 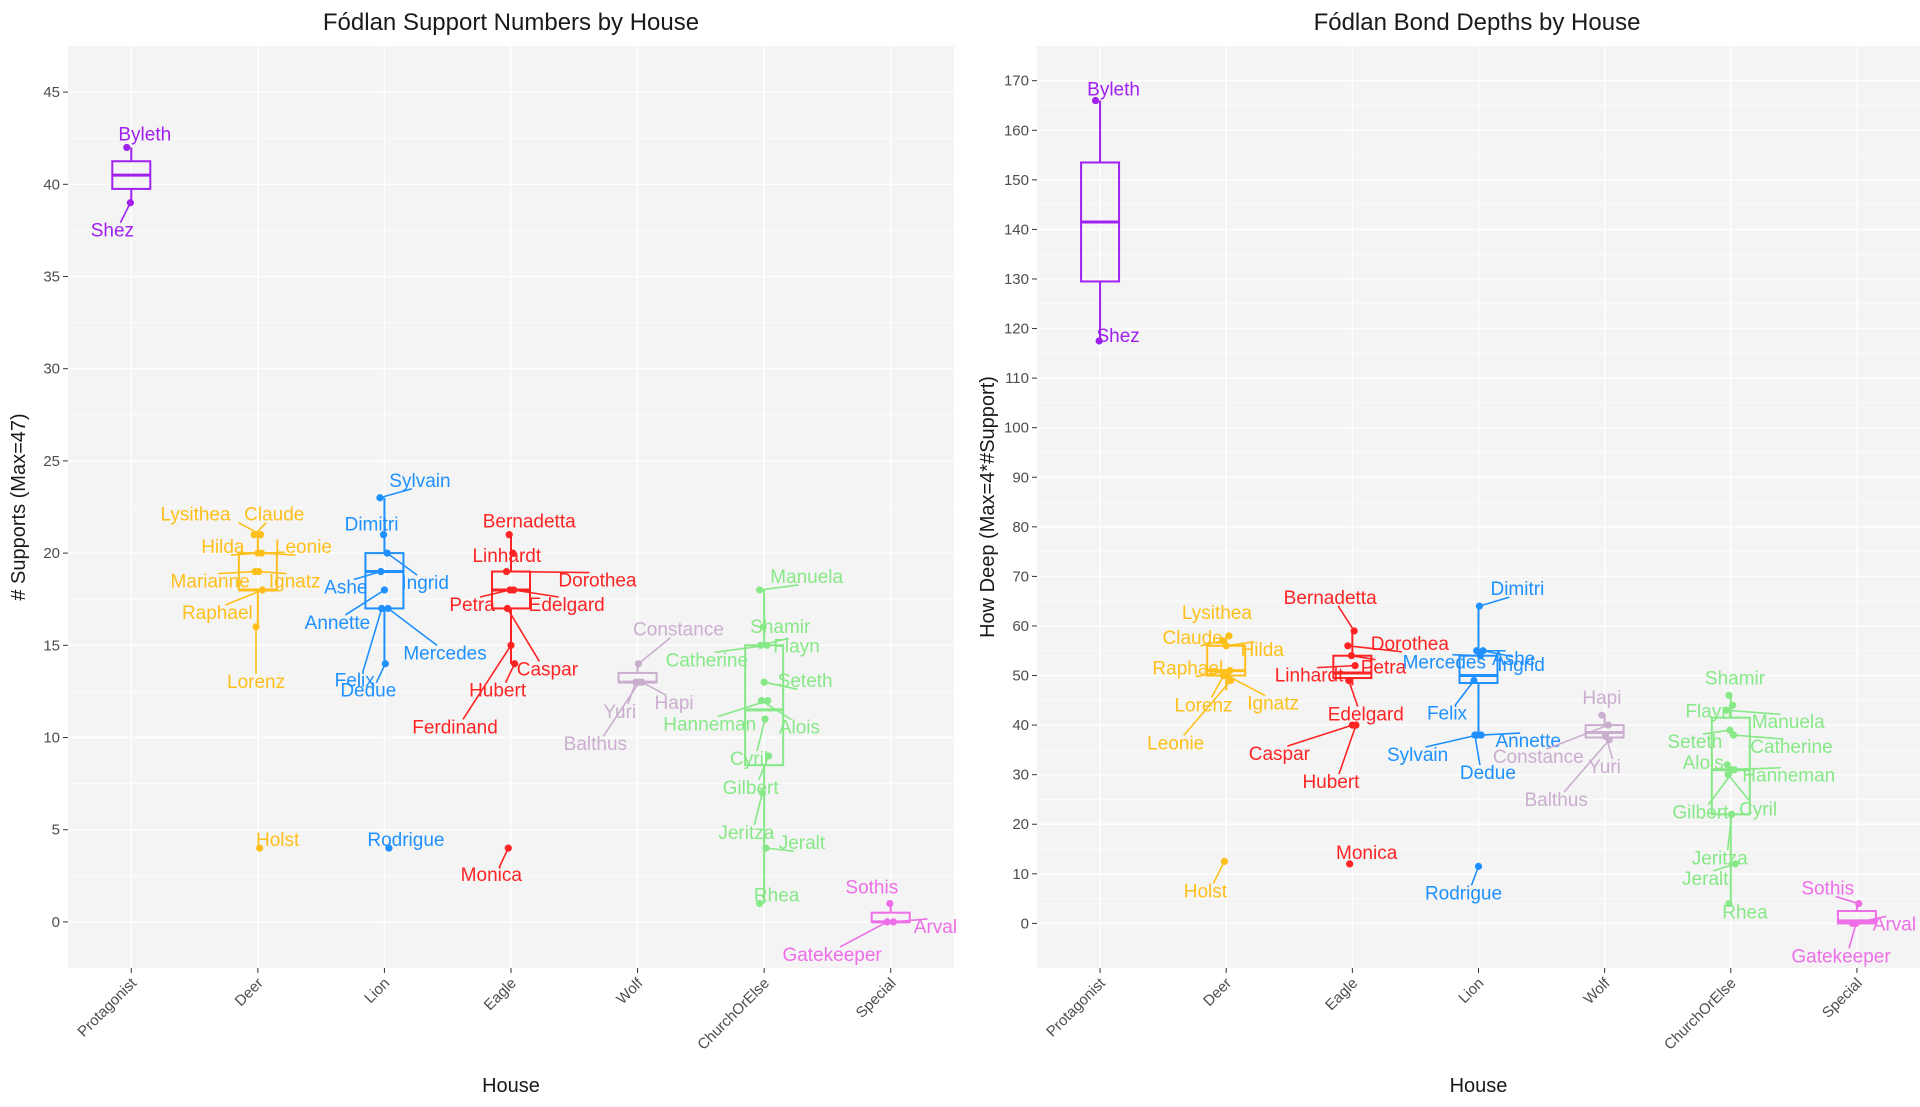 I want to click on point-label-constance: Constance, so click(x=678, y=630).